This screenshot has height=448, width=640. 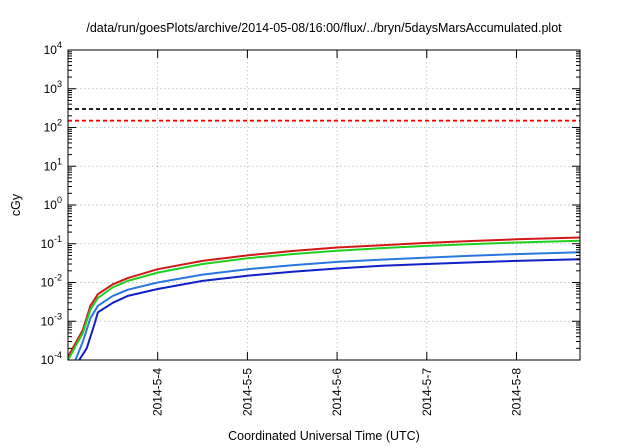 What do you see at coordinates (51, 242) in the screenshot?
I see `y-tick-label: 10⁻¹` at bounding box center [51, 242].